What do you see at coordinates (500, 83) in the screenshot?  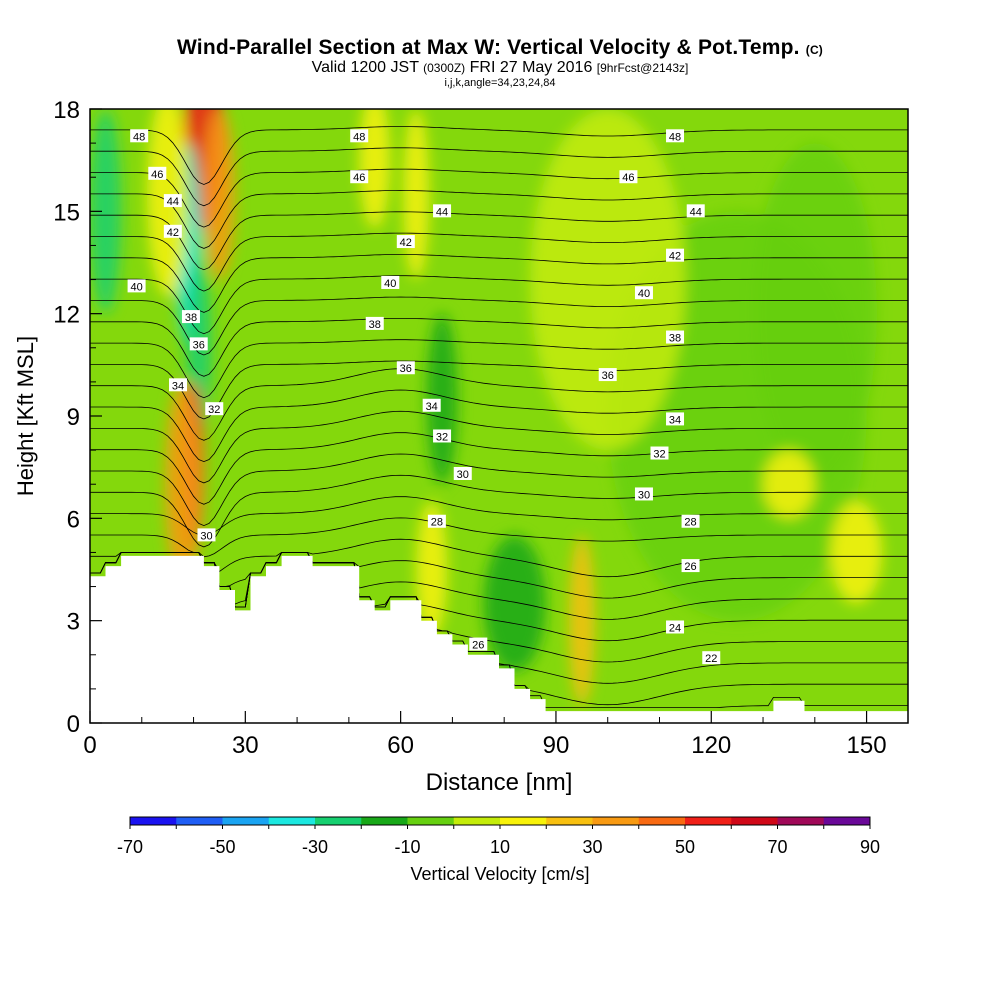 I see `section-indices: i,j,k,angle=34,23,24,84` at bounding box center [500, 83].